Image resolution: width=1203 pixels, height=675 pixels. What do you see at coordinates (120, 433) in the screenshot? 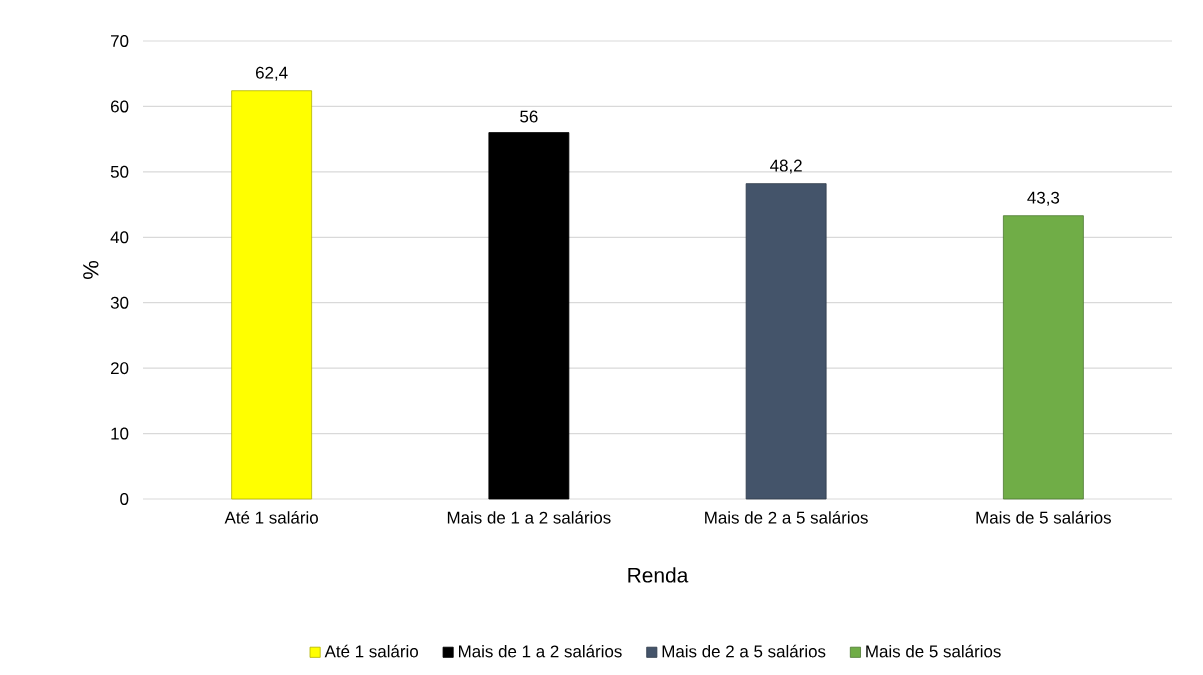
I see `y-tick-label: 10` at bounding box center [120, 433].